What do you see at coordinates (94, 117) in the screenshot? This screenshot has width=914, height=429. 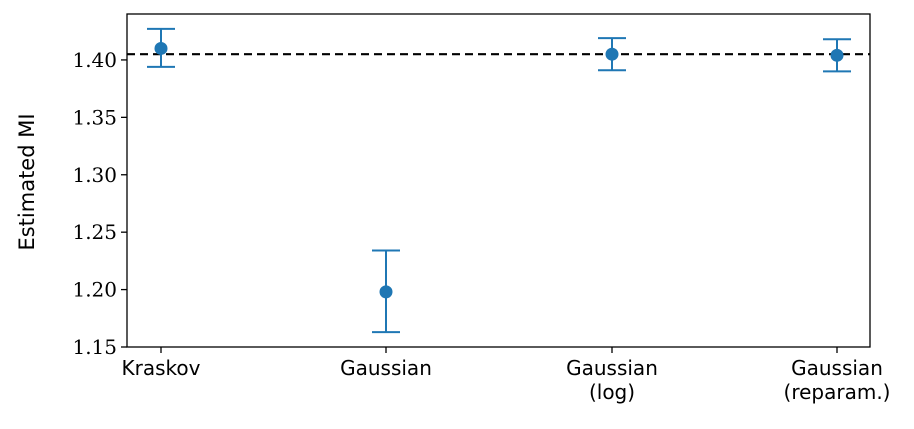 I see `y-tick-label: 1.35` at bounding box center [94, 117].